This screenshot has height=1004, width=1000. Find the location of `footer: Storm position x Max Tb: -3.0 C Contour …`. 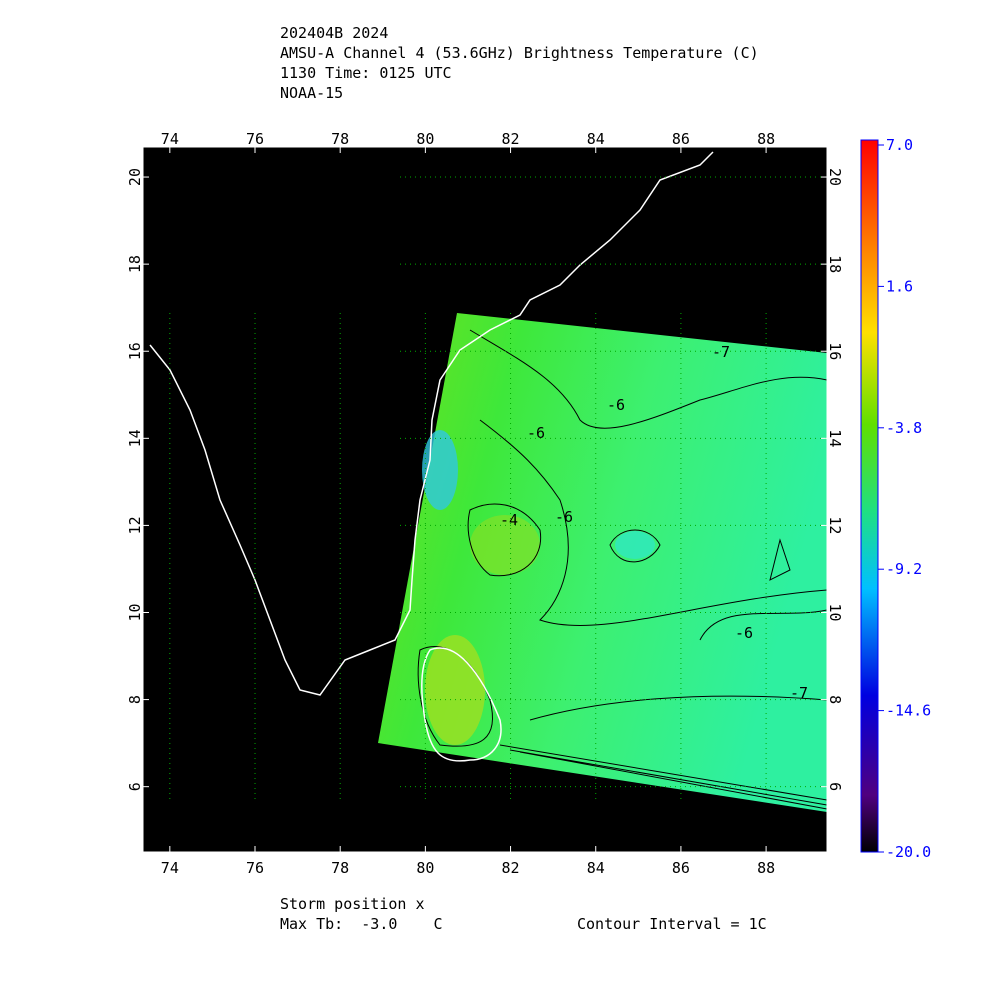

footer: Storm position x Max Tb: -3.0 C Contour … is located at coordinates (523, 914).